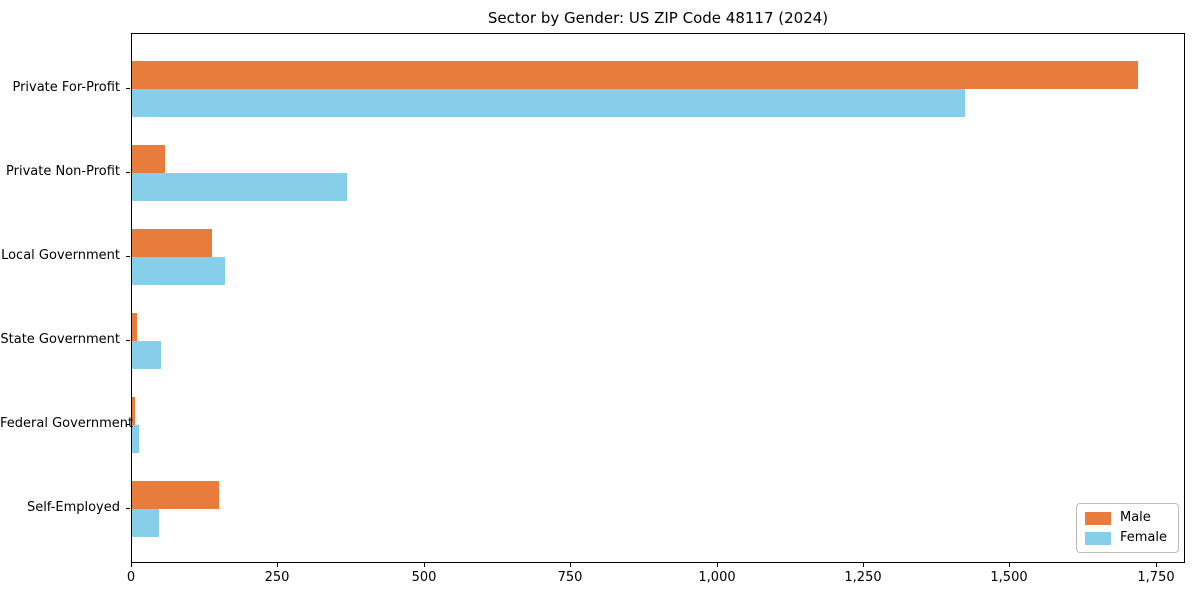 Image resolution: width=1200 pixels, height=600 pixels. What do you see at coordinates (1156, 577) in the screenshot?
I see `x-label-1-750: 1,750` at bounding box center [1156, 577].